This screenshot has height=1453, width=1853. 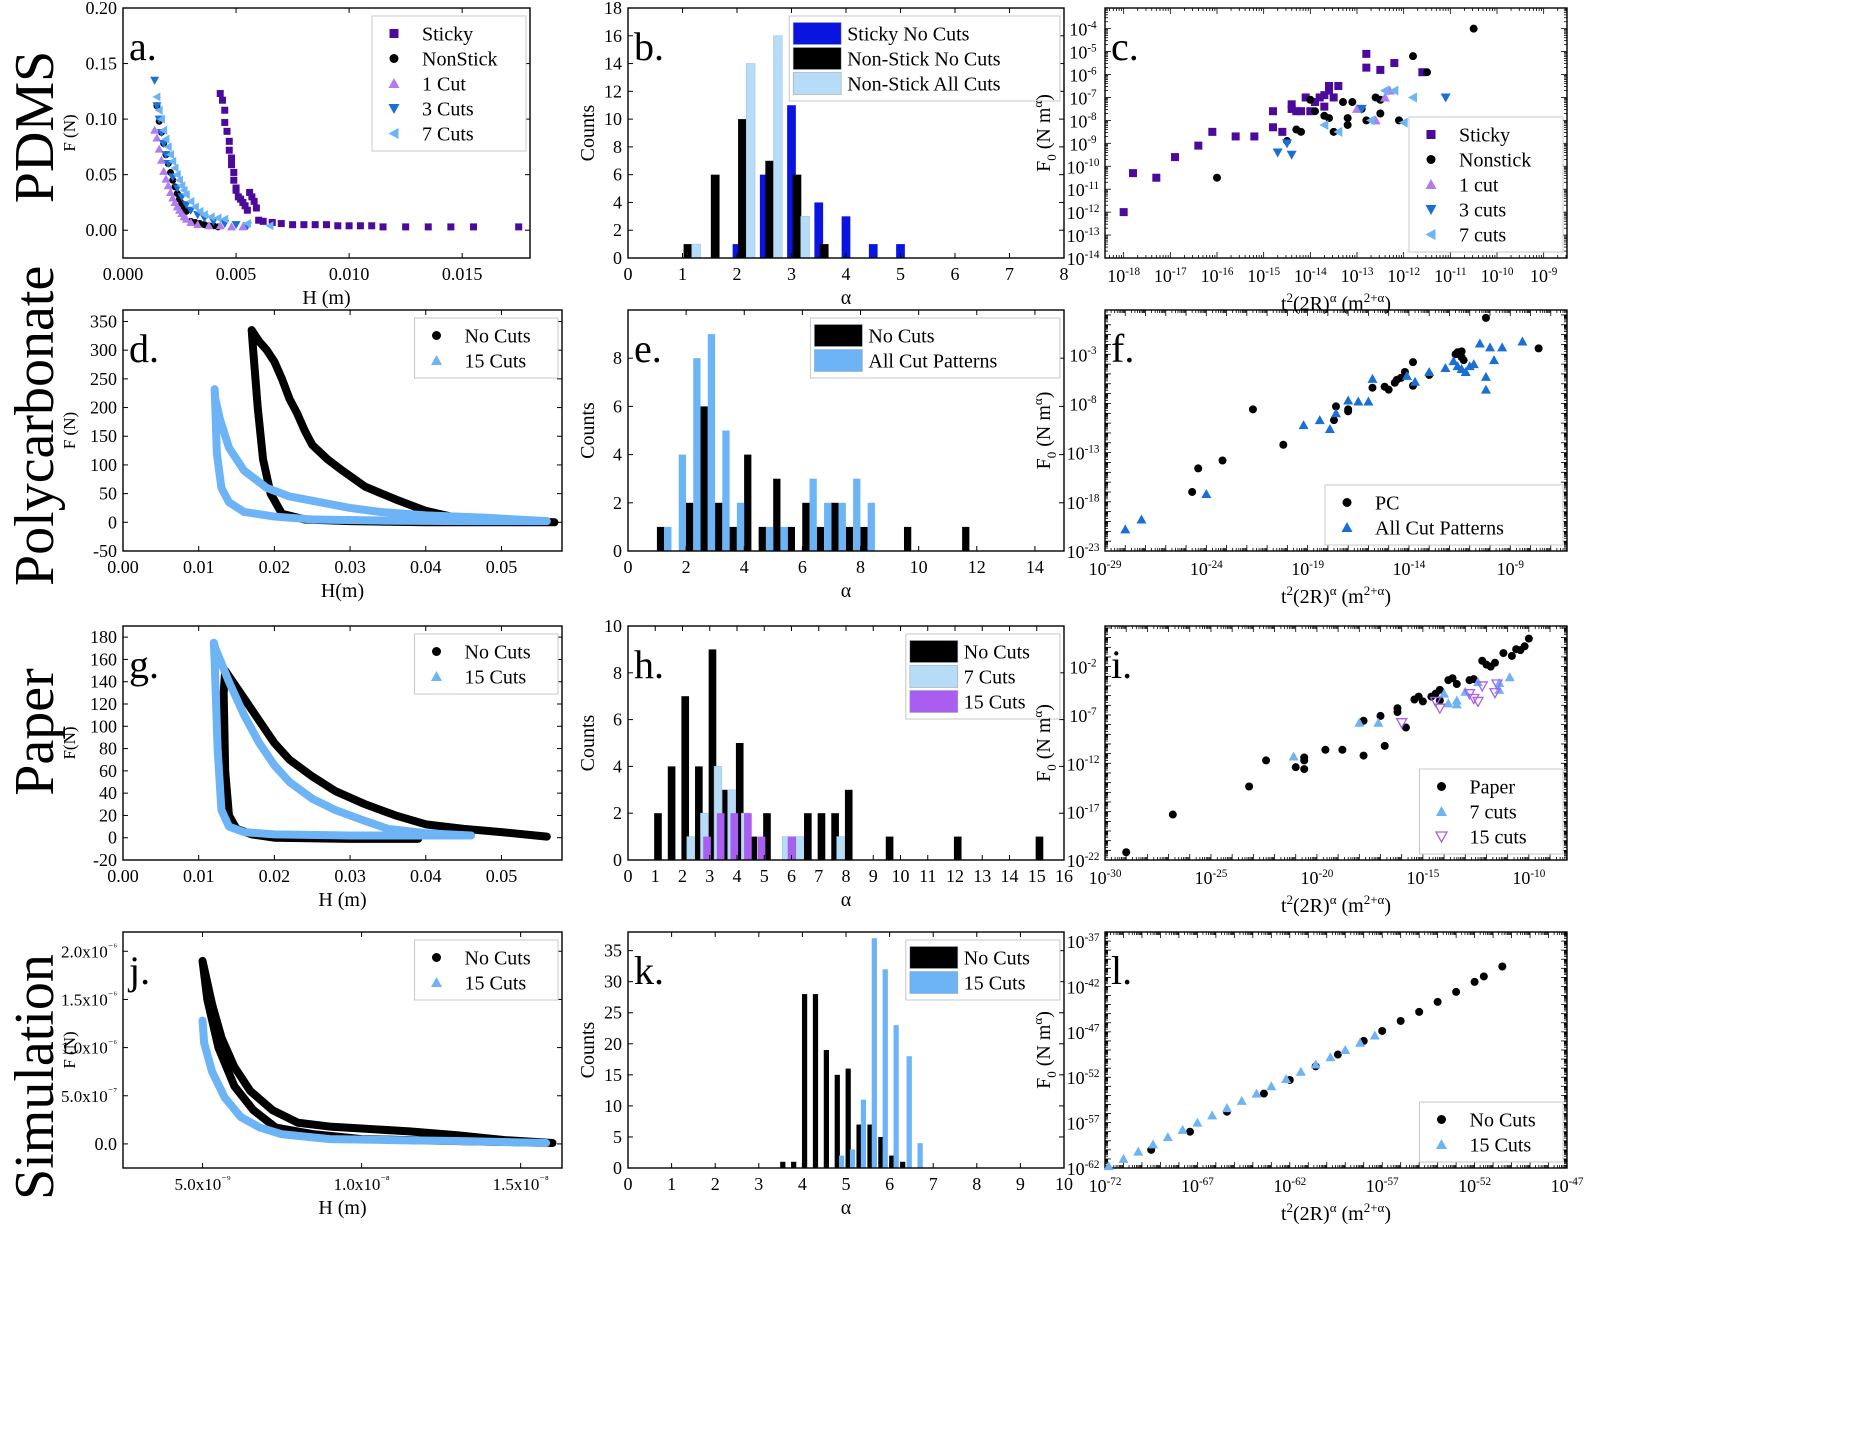 I want to click on x-tick-label: 2, so click(x=715, y=1184).